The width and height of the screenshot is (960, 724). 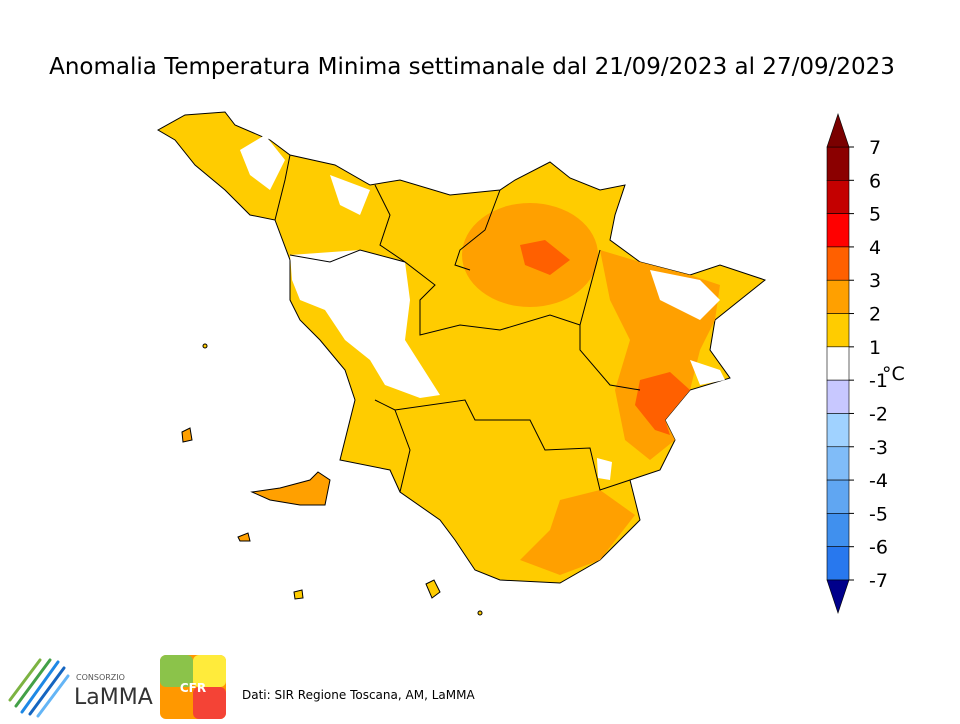 What do you see at coordinates (875, 281) in the screenshot?
I see `colorbar-tick-label: 3` at bounding box center [875, 281].